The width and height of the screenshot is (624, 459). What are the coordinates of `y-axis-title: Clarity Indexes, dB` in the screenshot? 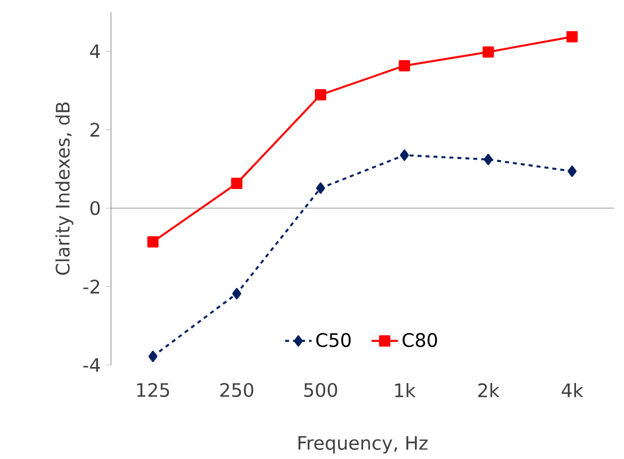 It's located at (64, 188).